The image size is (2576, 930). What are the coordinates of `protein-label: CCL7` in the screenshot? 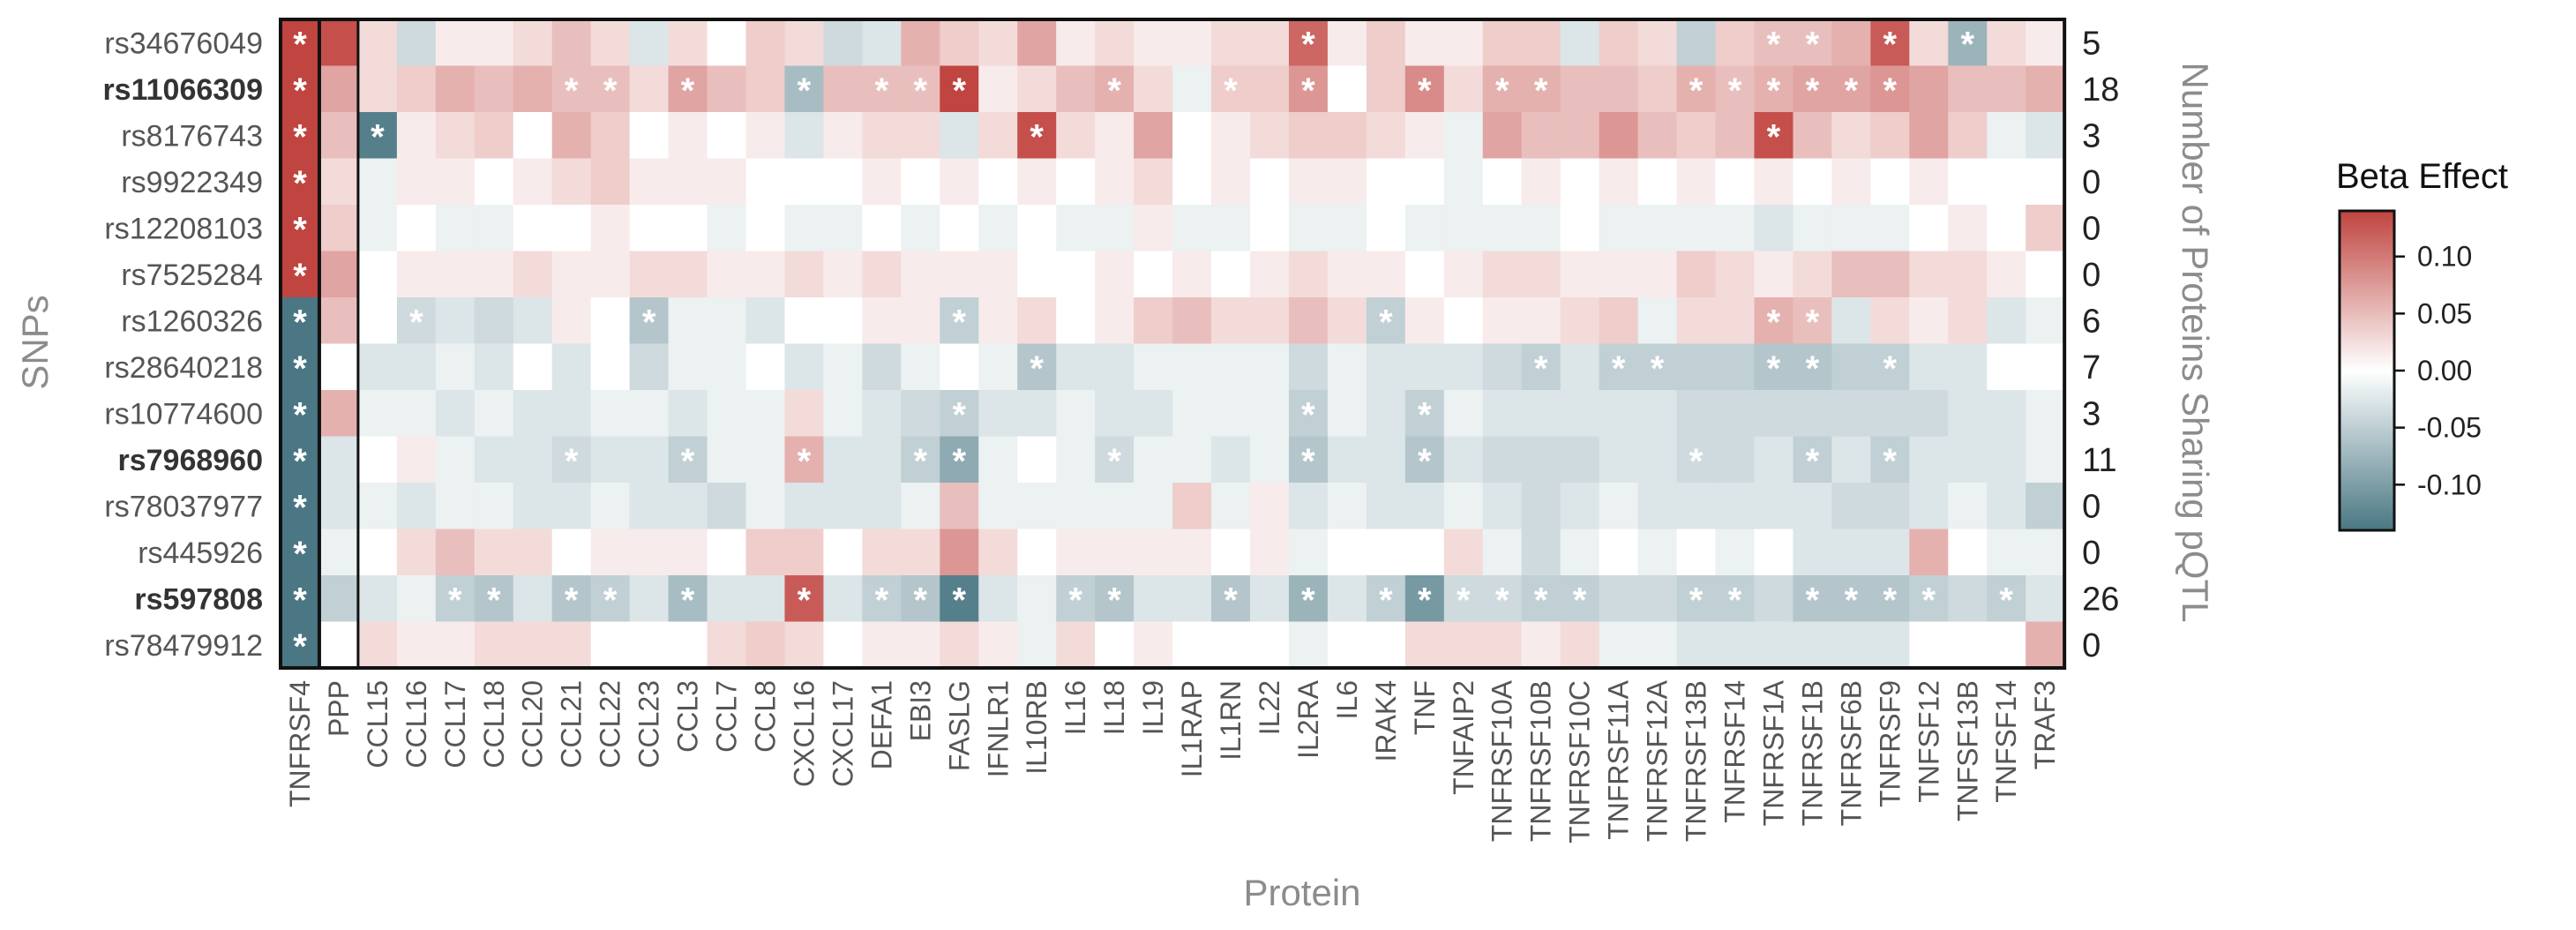 It's located at (727, 716).